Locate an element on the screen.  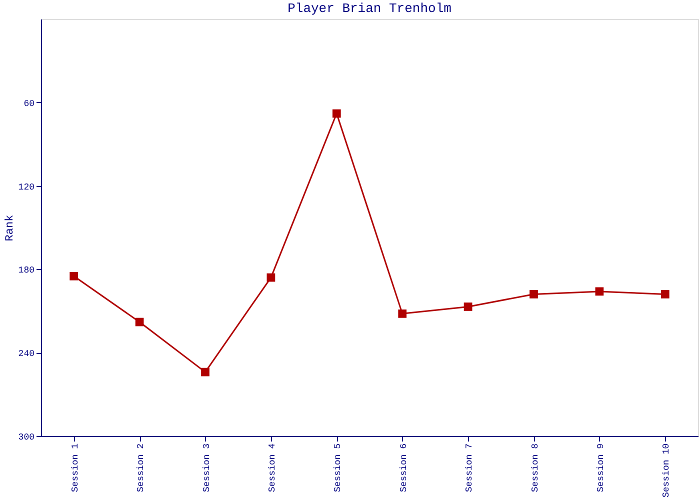
x-tick-label: Session 7 is located at coordinates (469, 468).